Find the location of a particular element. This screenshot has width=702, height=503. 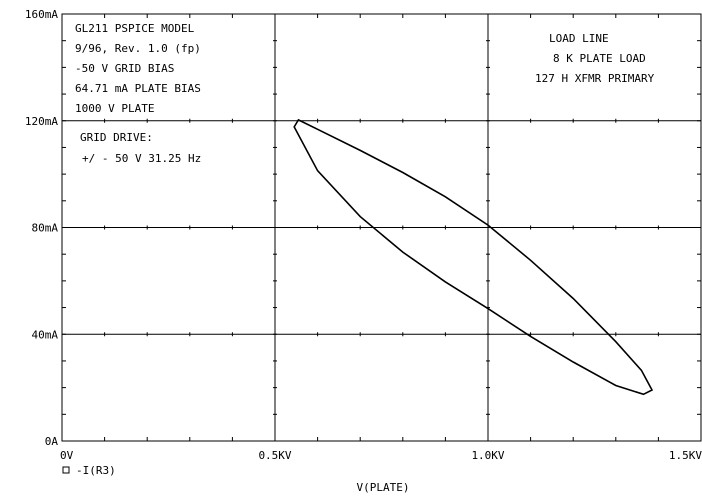

y-tick-label: 0A is located at coordinates (52, 441).